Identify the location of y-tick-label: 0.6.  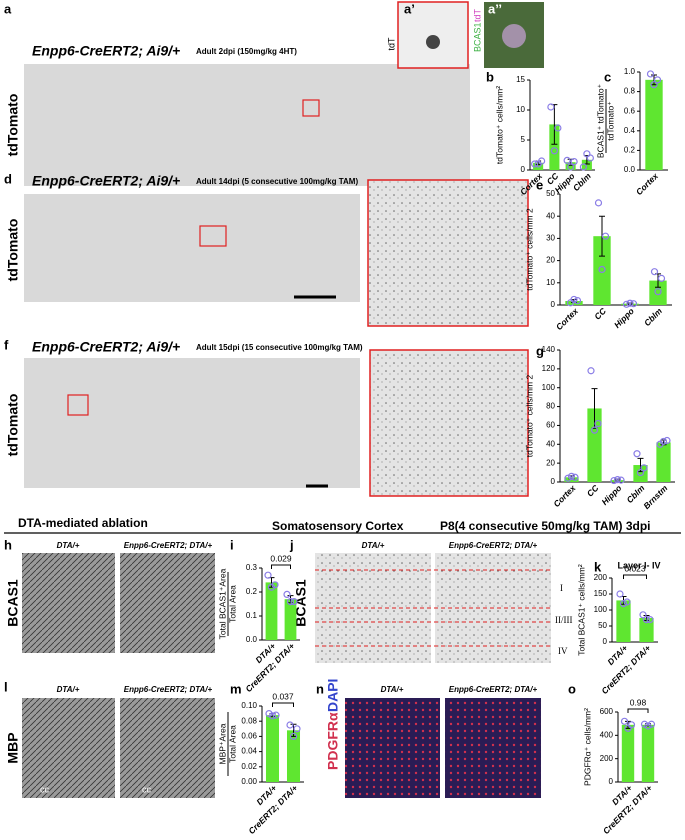
(630, 110).